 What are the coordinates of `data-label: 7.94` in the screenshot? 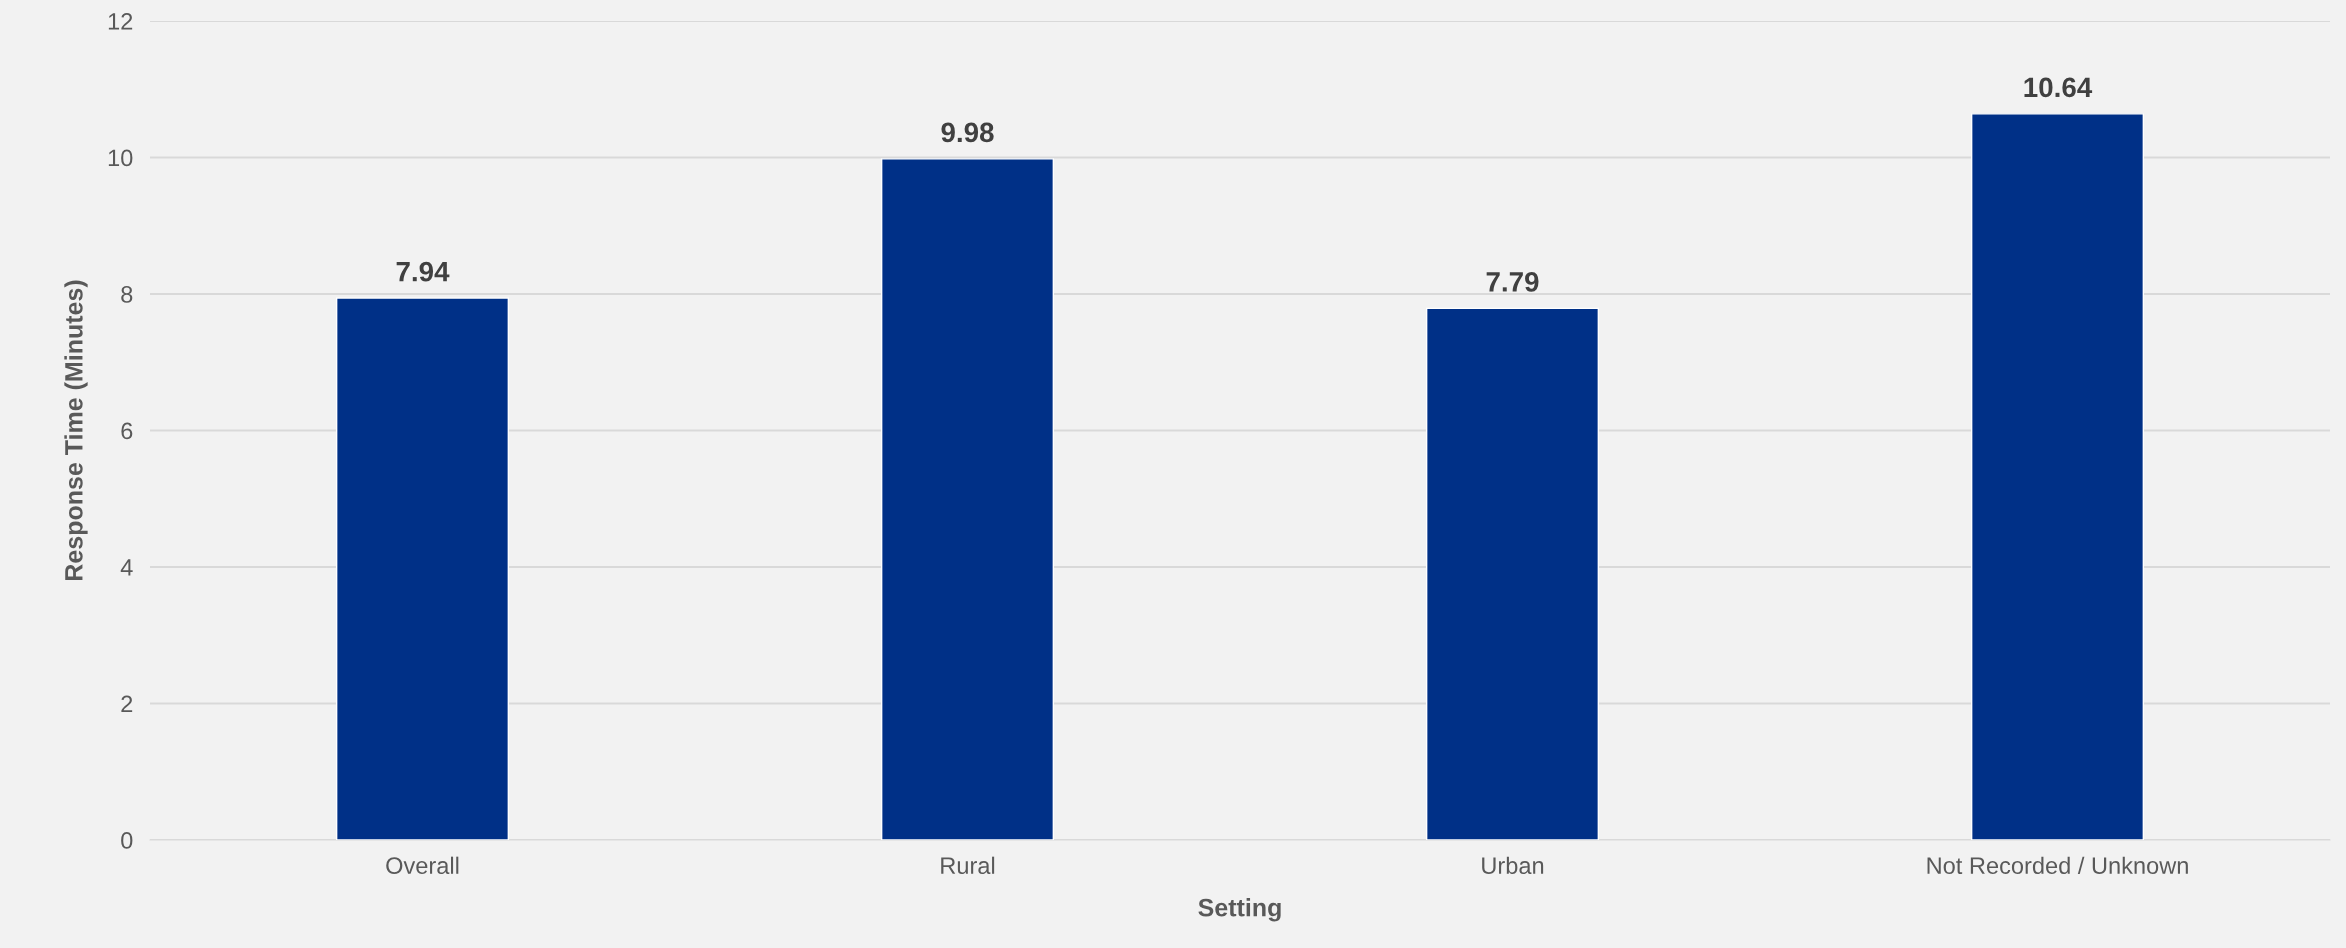 It's located at (423, 271).